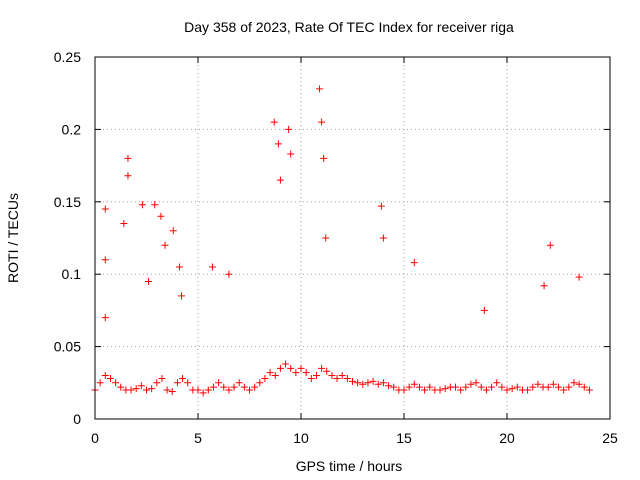  I want to click on x-tick-label: 5, so click(198, 438).